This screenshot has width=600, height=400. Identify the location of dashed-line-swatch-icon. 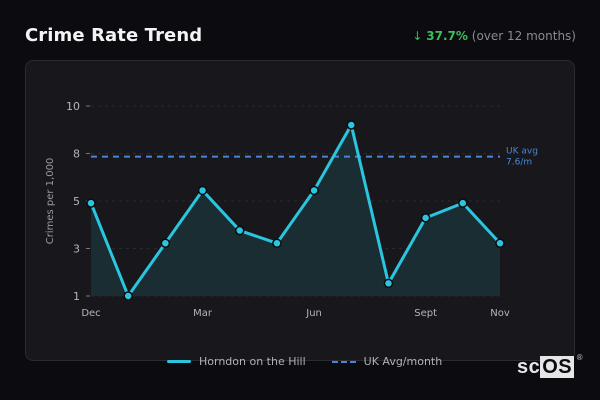
(343, 361).